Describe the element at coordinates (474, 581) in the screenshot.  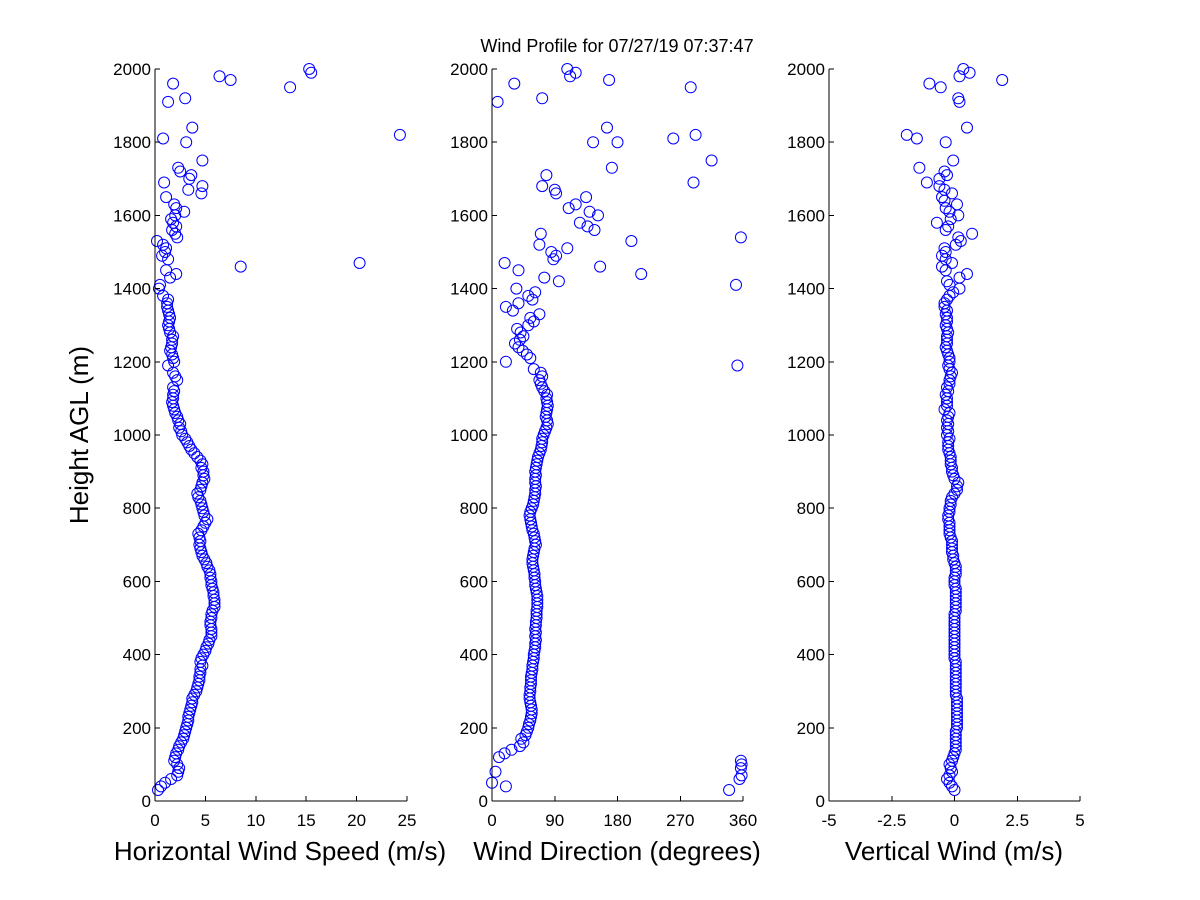
I see `direction-ytick-label: 600` at that location.